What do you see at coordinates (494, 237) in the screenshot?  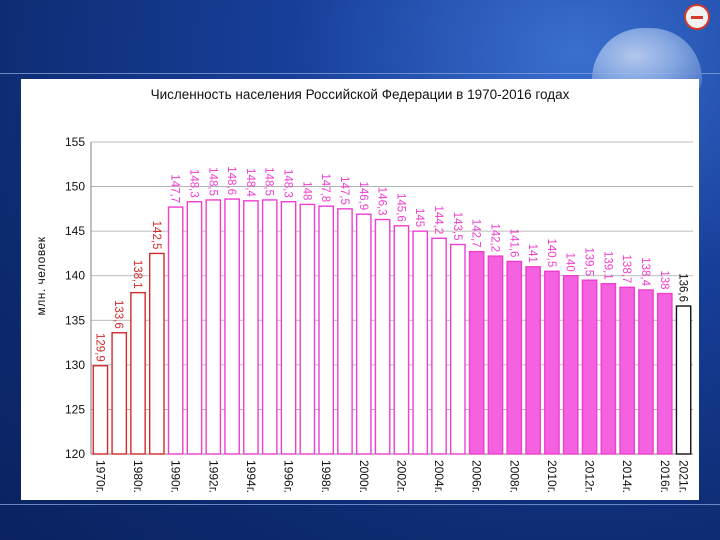 I see `data-label: 142,2` at bounding box center [494, 237].